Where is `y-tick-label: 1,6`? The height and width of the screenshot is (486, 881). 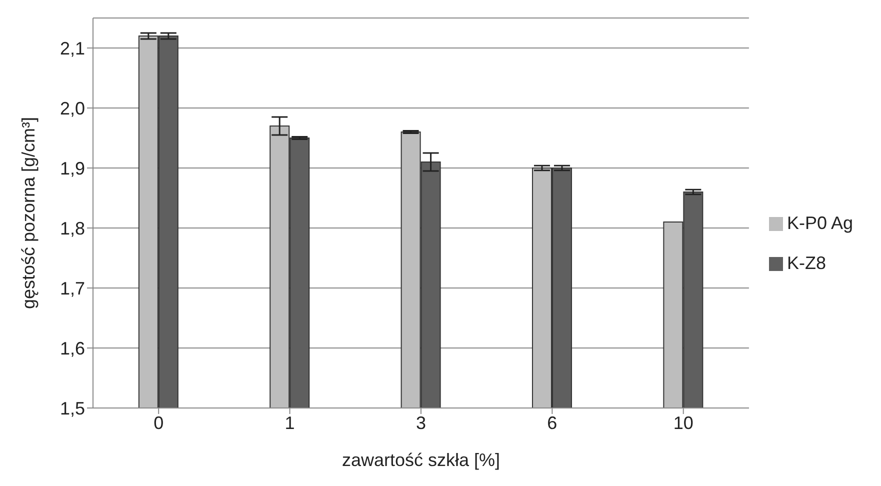
y-tick-label: 1,6 is located at coordinates (72, 348).